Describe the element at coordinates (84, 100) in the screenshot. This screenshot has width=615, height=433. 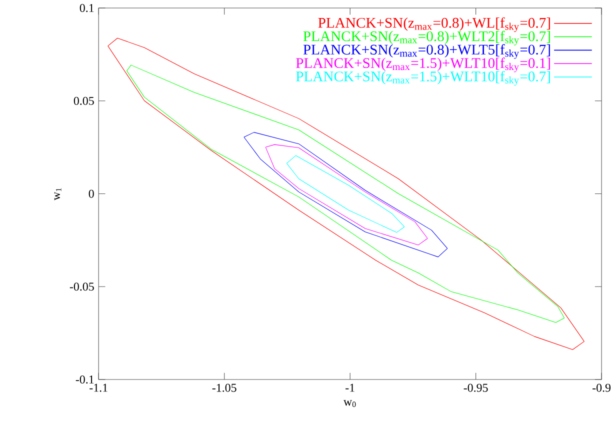
I see `y-tick-label: 0.05` at that location.